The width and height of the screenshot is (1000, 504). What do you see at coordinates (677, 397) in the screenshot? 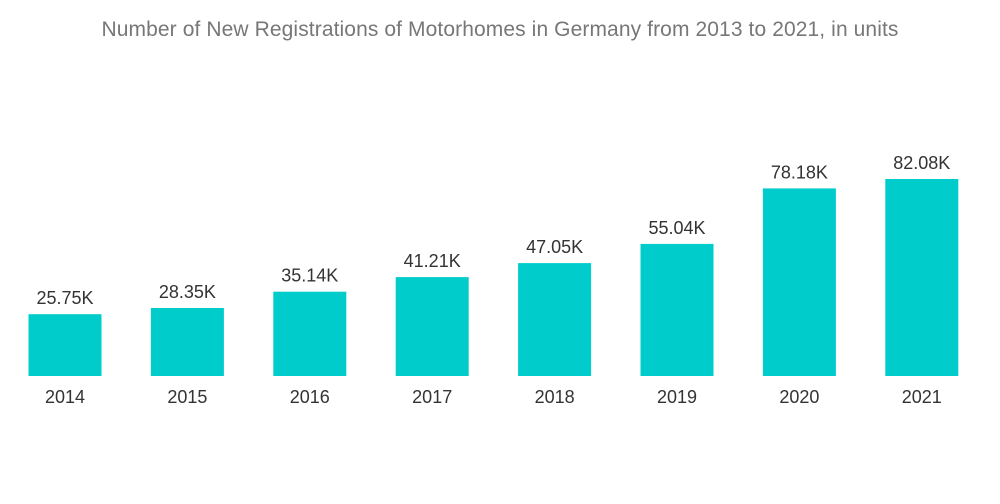
I see `x-tick-label-2019: 2019` at bounding box center [677, 397].